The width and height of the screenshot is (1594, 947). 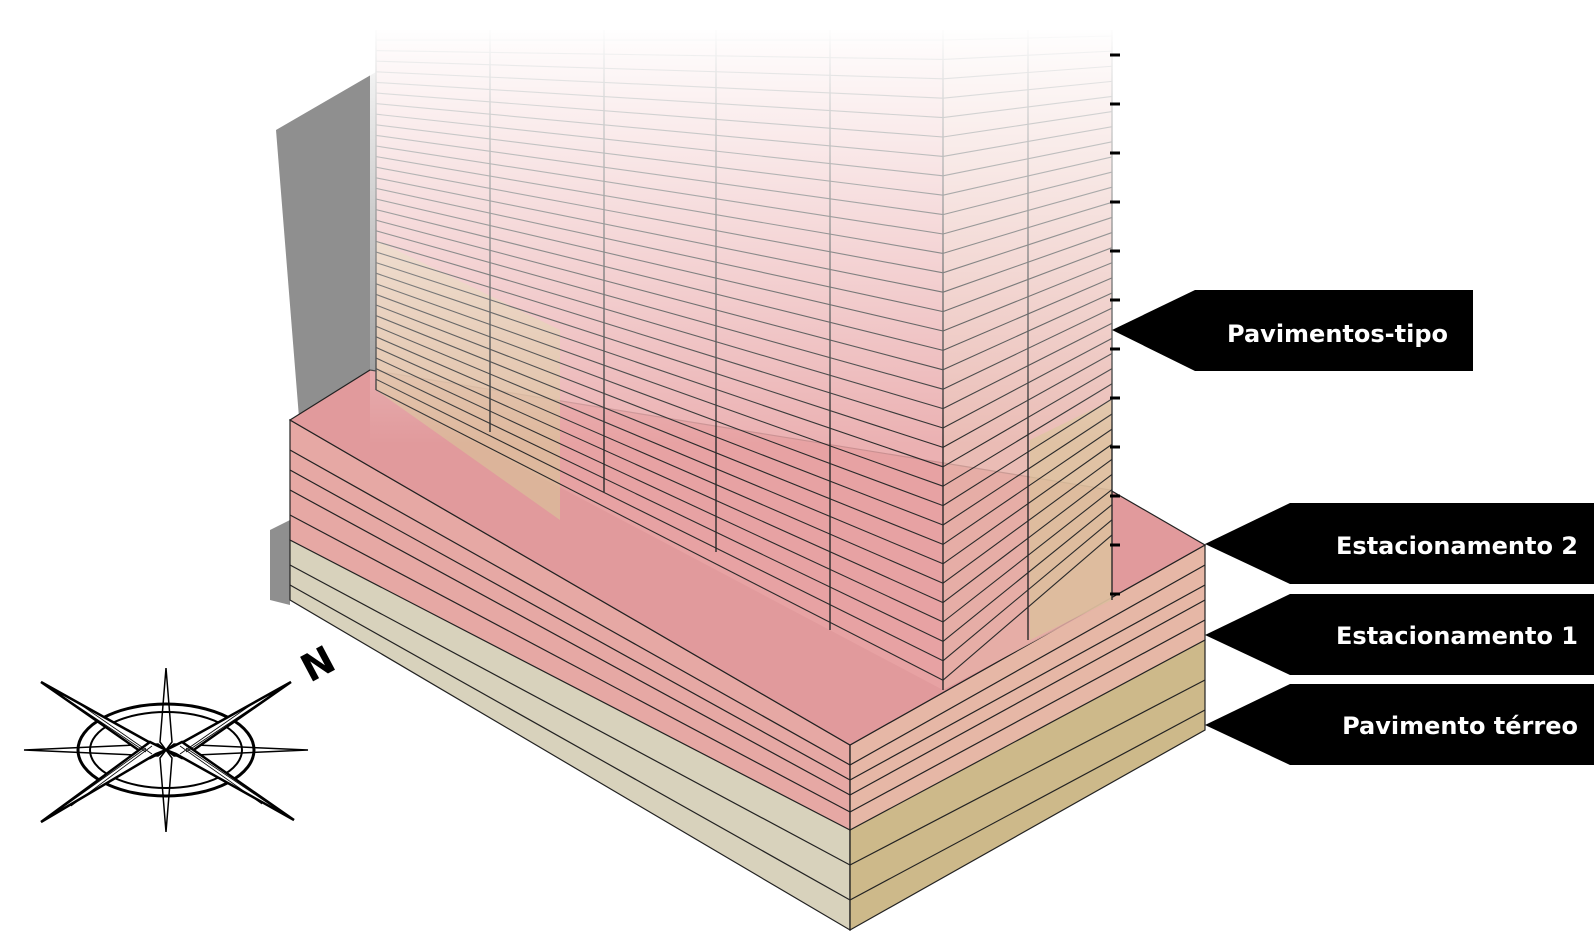 I want to click on compass-rose-icon, so click(x=166, y=750).